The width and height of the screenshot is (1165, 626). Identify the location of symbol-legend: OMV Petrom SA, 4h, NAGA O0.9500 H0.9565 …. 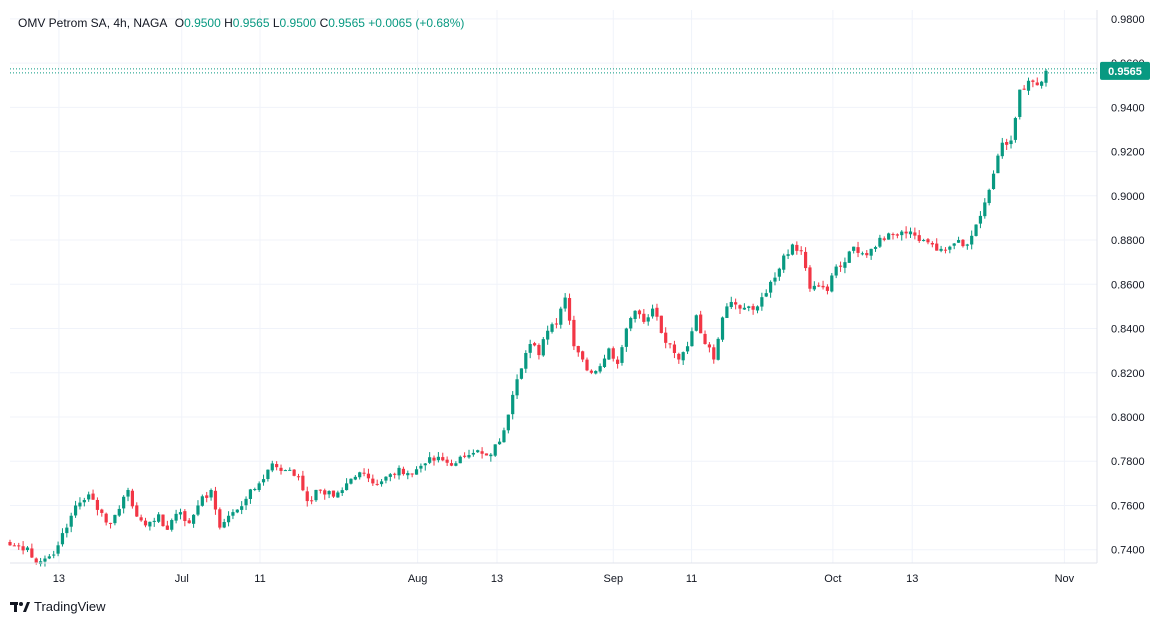
(241, 23).